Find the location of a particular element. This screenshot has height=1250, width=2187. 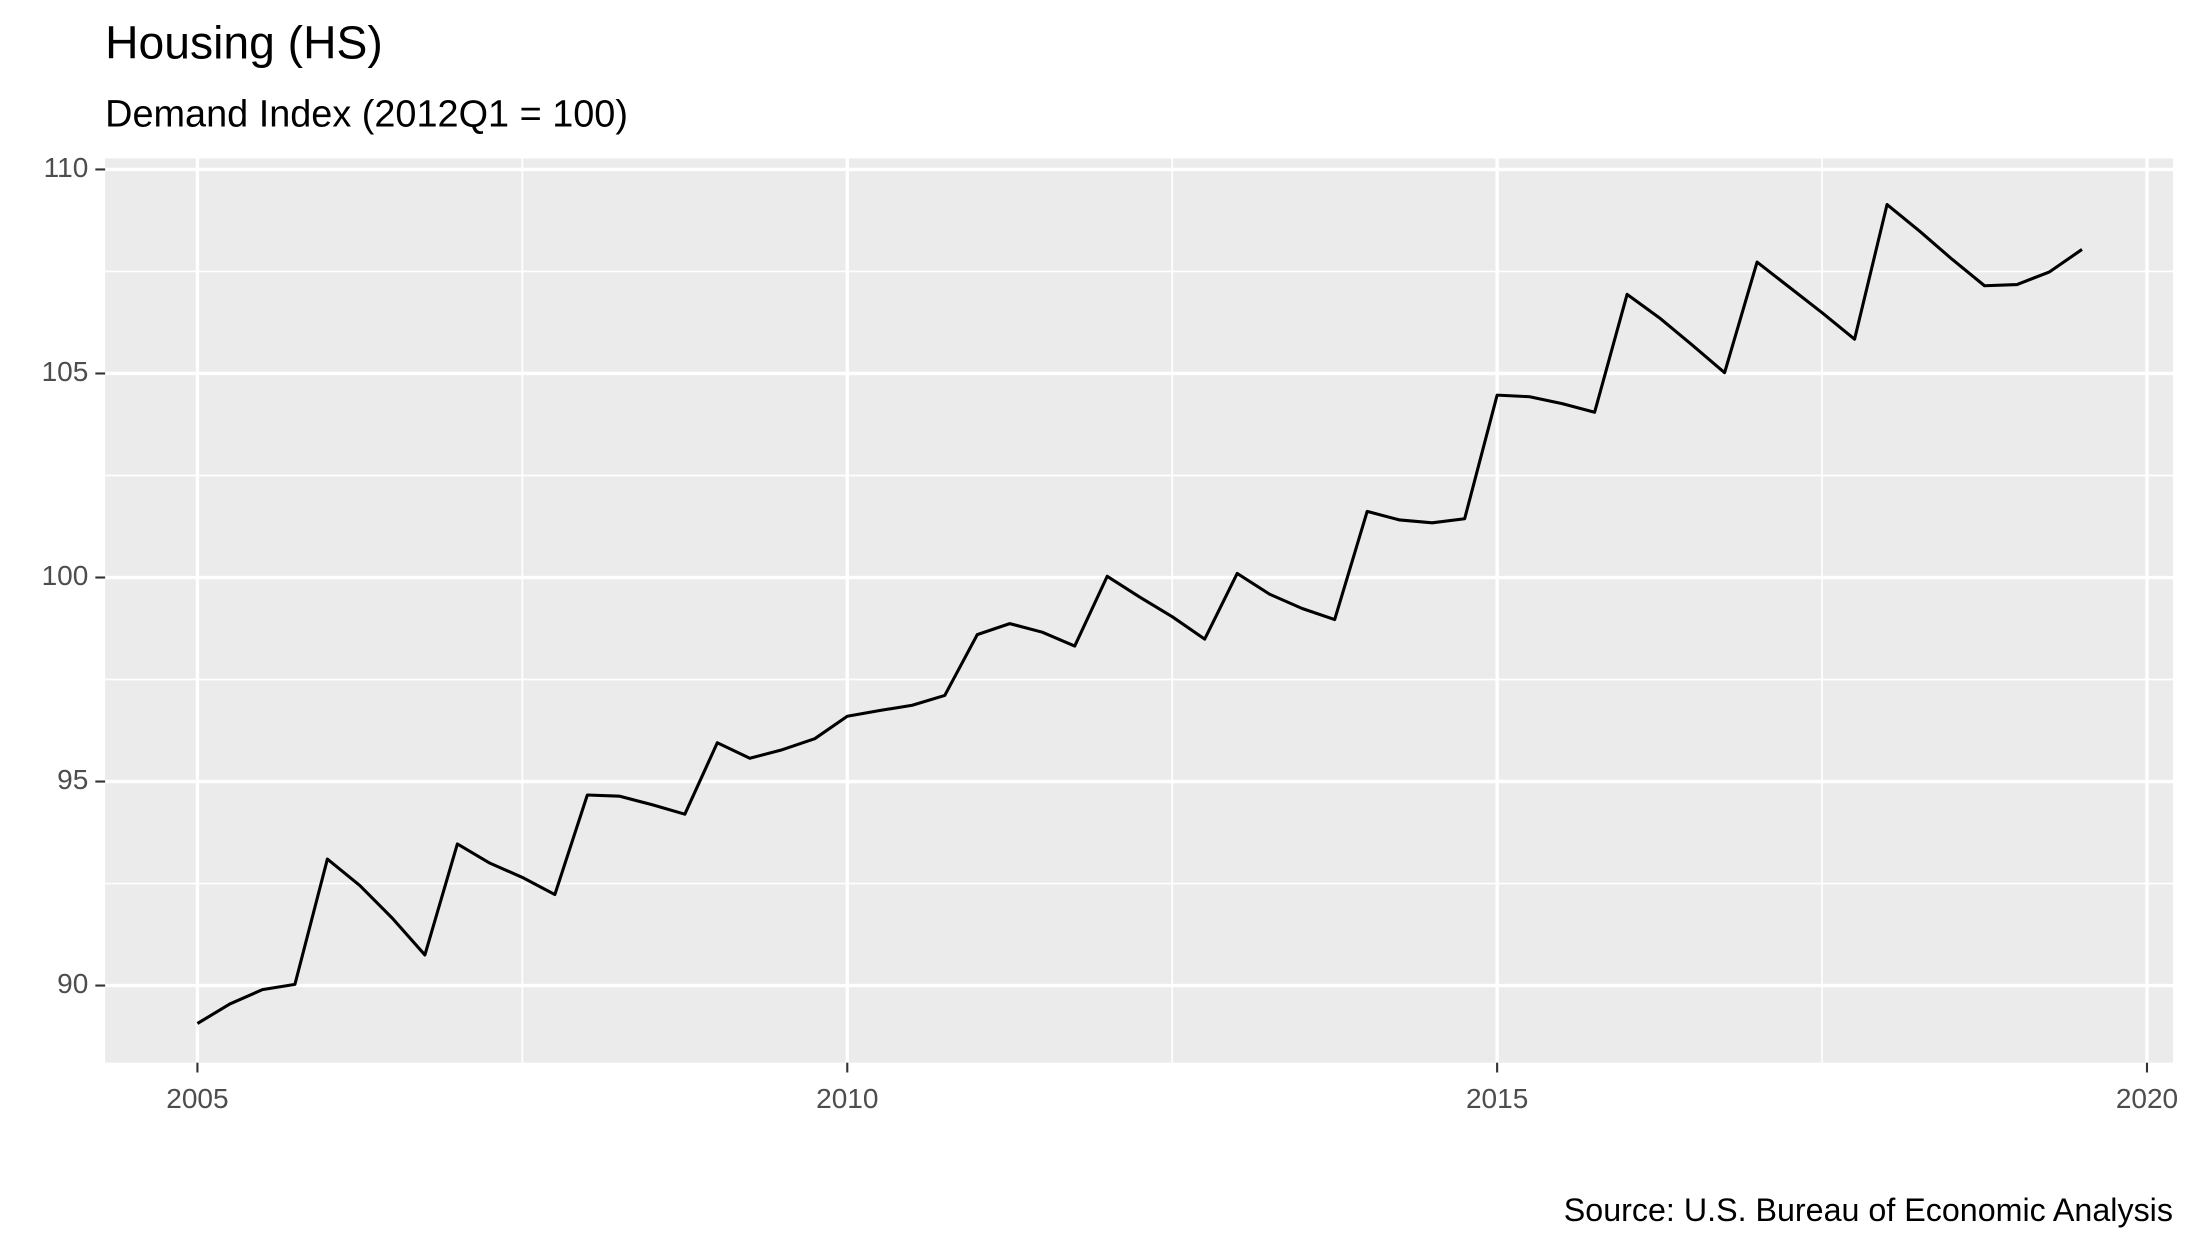

x-tick-label: 2005 is located at coordinates (197, 1098).